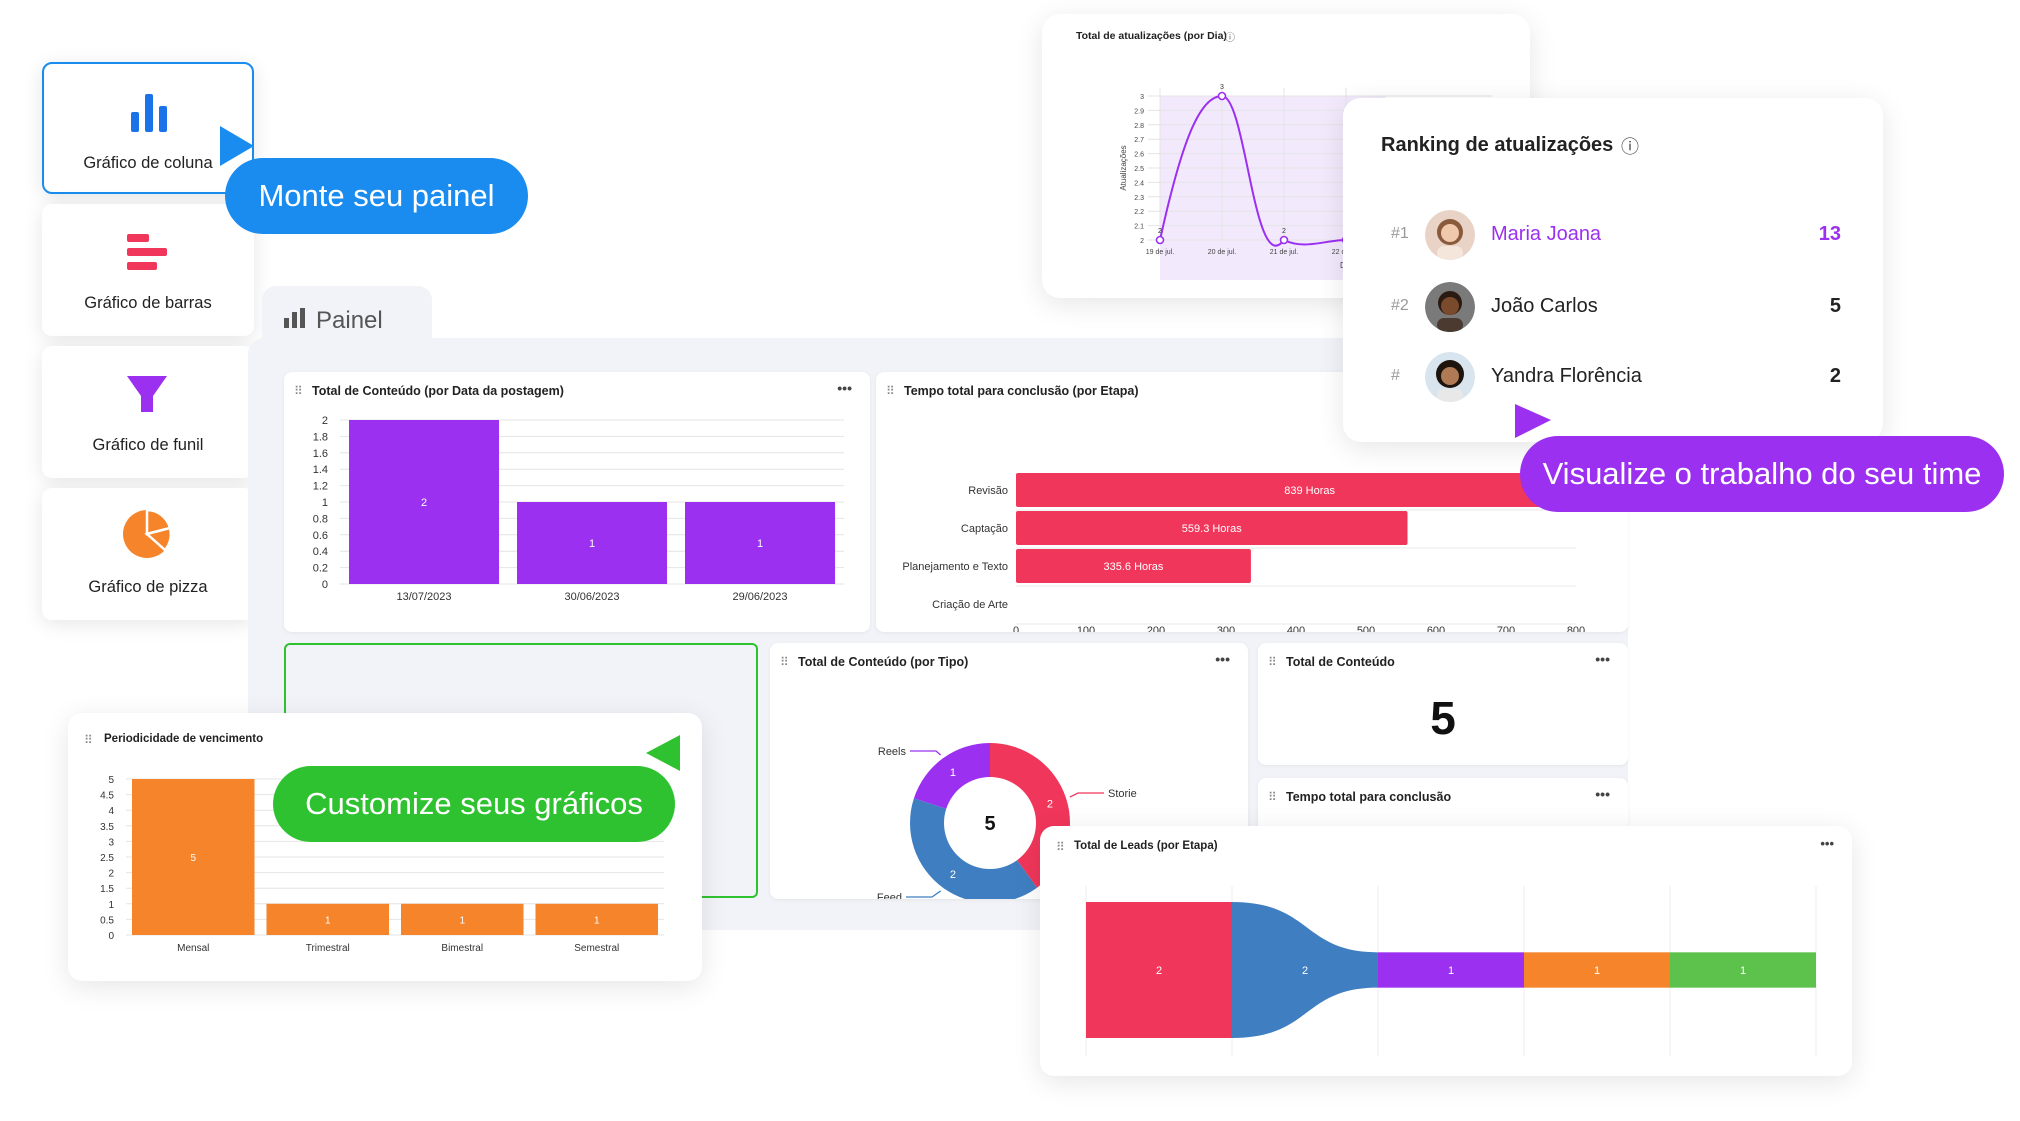 The image size is (2020, 1121). Describe the element at coordinates (596, 948) in the screenshot. I see `x-tick-label: Semestral` at that location.